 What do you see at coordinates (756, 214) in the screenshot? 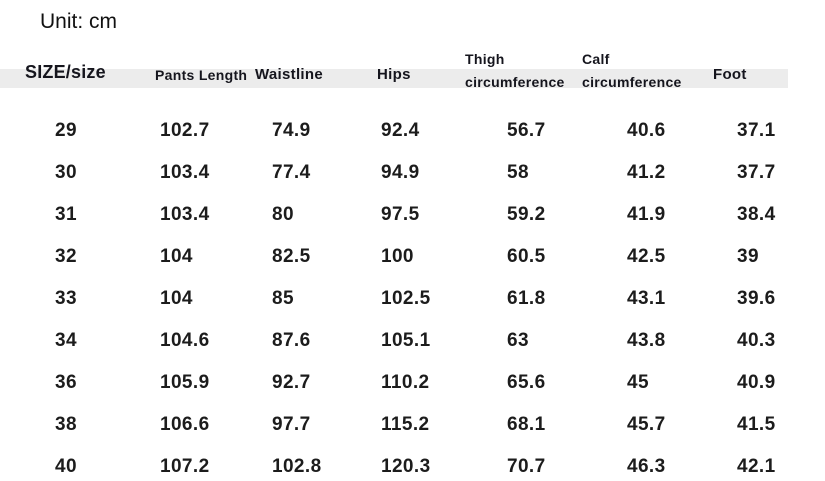
I see `cell-foot: 38.4` at bounding box center [756, 214].